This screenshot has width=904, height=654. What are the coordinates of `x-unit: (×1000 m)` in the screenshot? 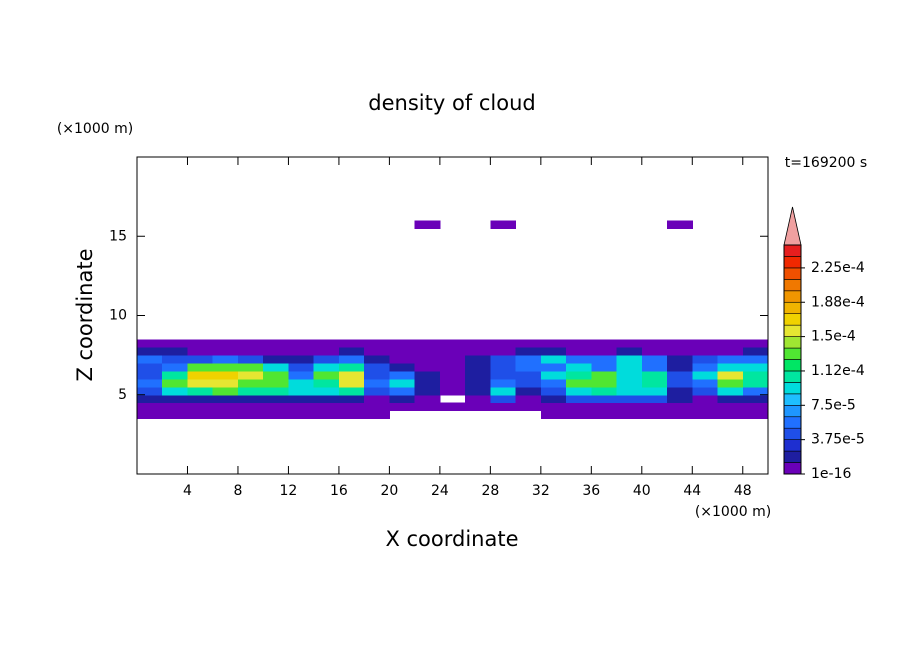 It's located at (733, 512).